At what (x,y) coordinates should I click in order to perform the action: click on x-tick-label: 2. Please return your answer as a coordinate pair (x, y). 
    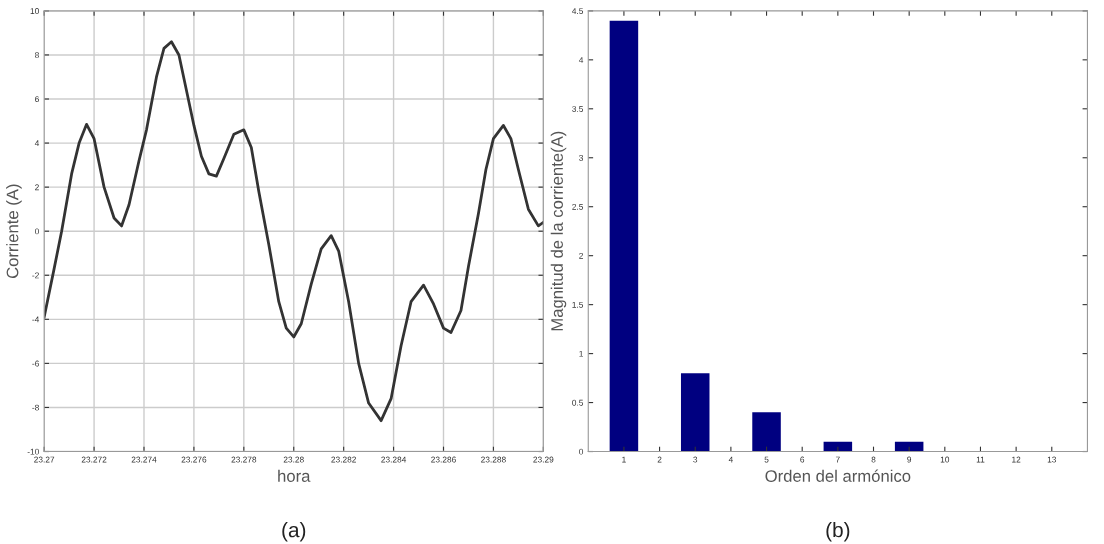
    Looking at the image, I should click on (659, 459).